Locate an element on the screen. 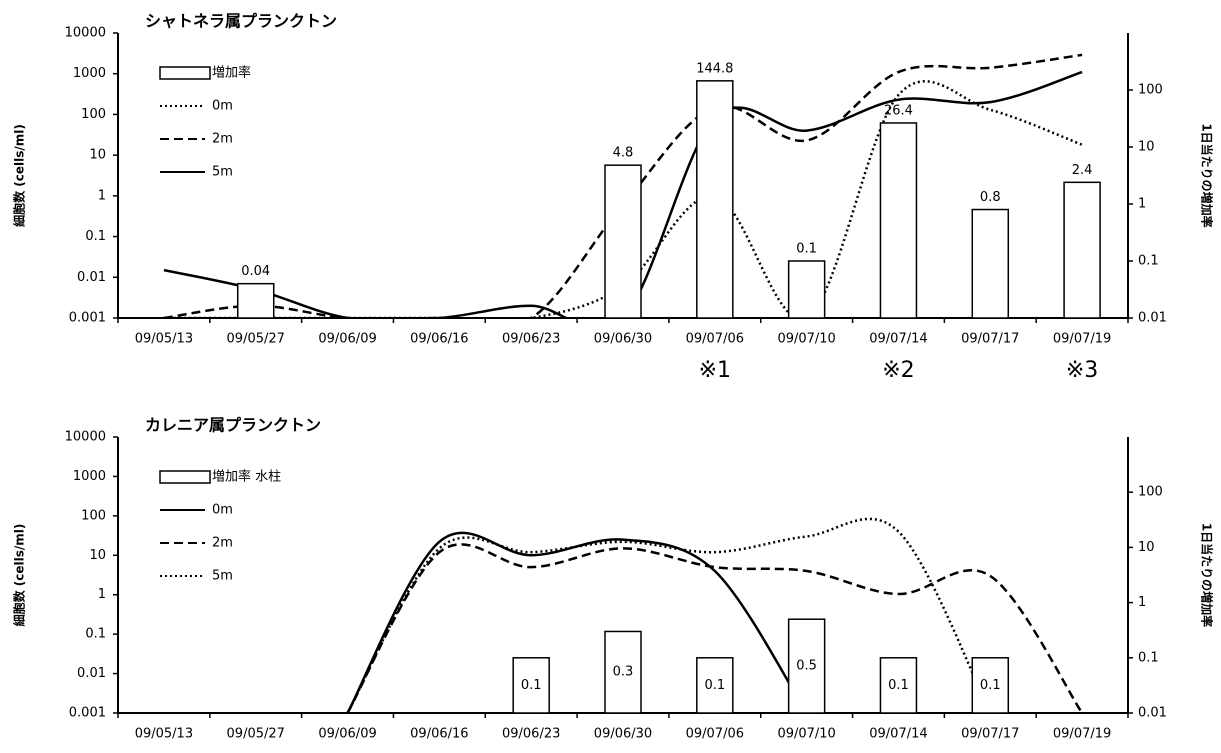 The height and width of the screenshot is (753, 1221). annotation: ※1 is located at coordinates (715, 370).